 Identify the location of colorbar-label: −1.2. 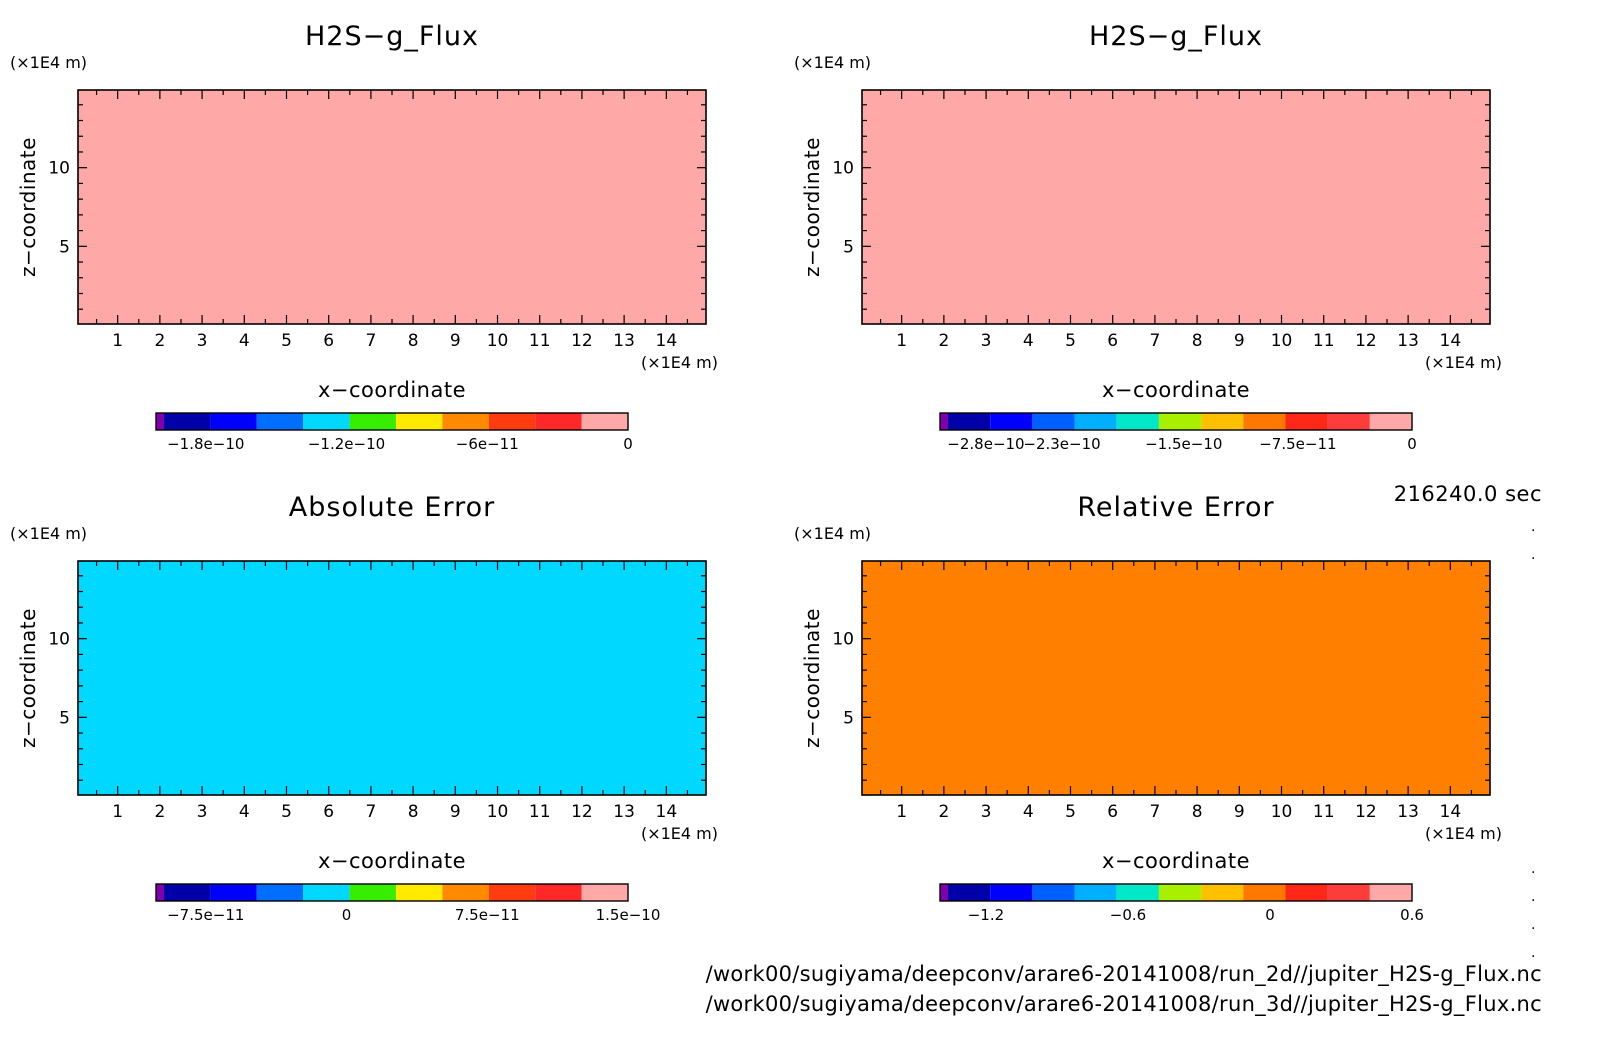
(986, 915).